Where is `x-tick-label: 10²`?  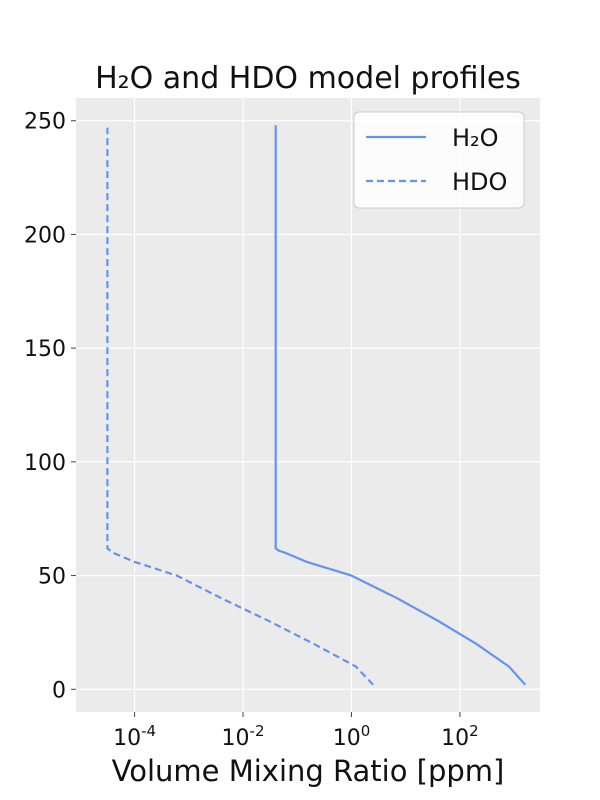 x-tick-label: 10² is located at coordinates (460, 736).